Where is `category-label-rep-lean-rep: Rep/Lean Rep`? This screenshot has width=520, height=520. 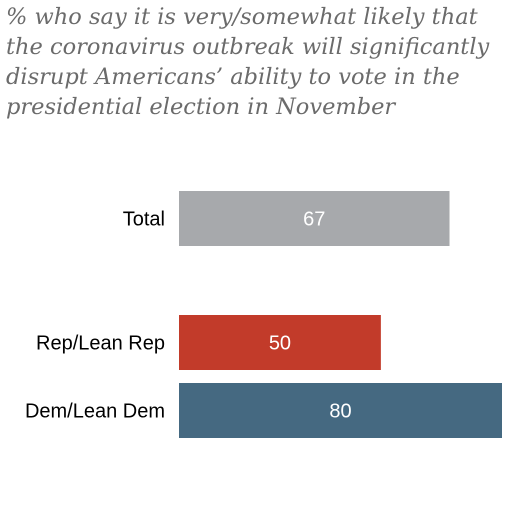
category-label-rep-lean-rep: Rep/Lean Rep is located at coordinates (100, 344).